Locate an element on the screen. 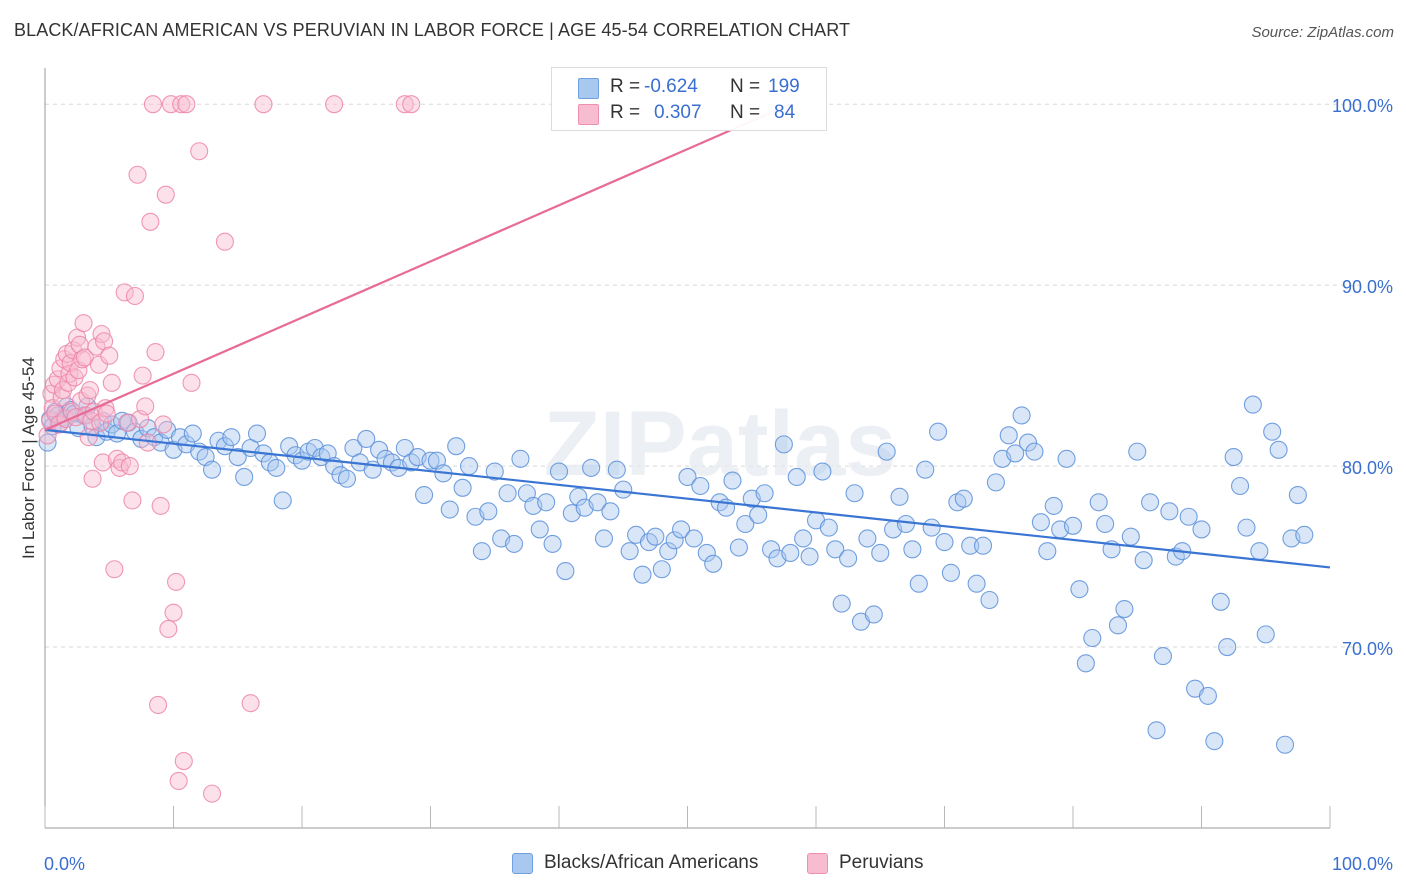 The height and width of the screenshot is (892, 1406). legend-n-value: 84 is located at coordinates (785, 112).